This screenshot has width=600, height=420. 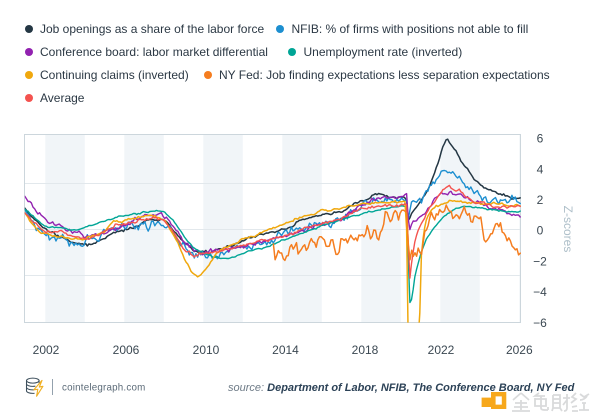 What do you see at coordinates (441, 350) in the screenshot?
I see `svg-text: 2022` at bounding box center [441, 350].